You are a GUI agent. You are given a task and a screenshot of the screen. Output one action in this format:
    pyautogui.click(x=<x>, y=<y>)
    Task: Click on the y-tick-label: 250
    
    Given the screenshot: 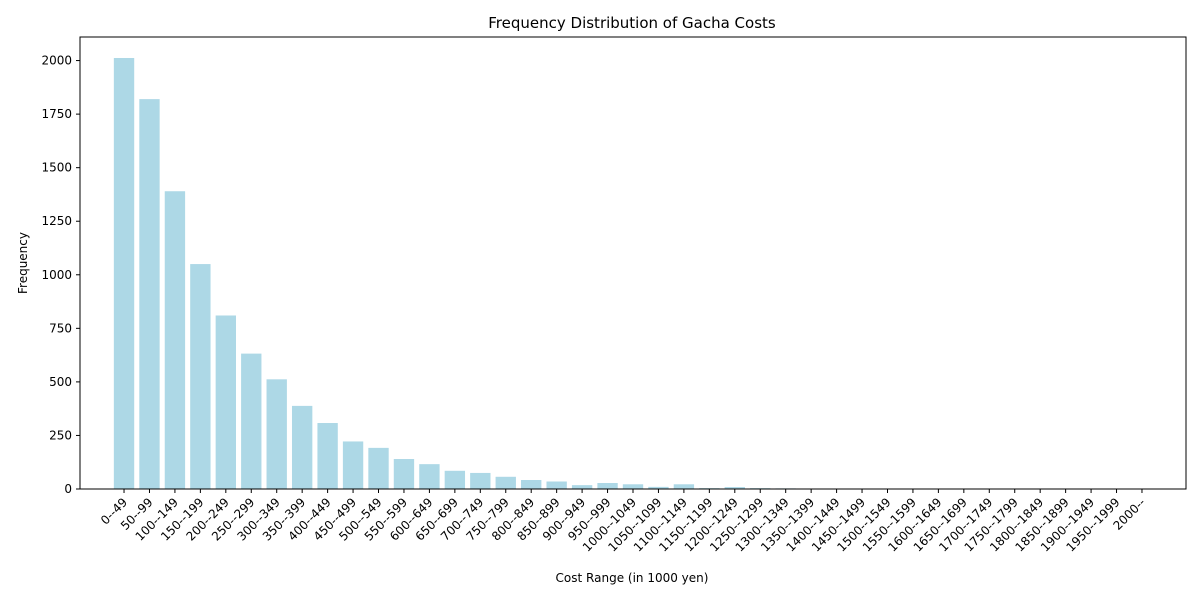 What is the action you would take?
    pyautogui.click(x=60, y=435)
    